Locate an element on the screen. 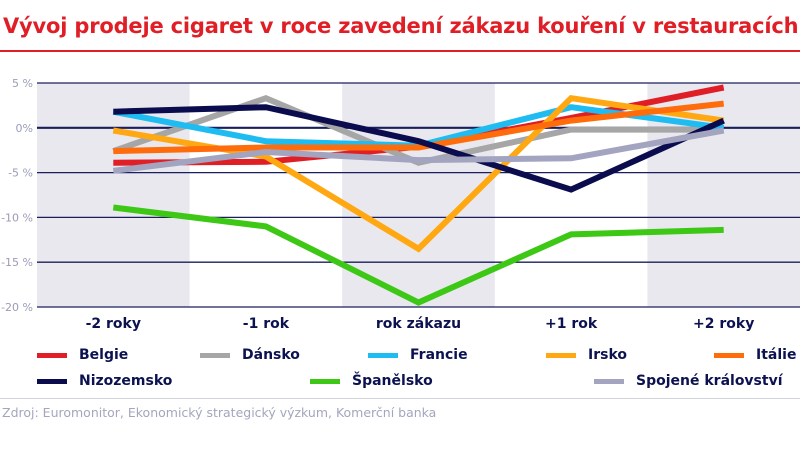 Image resolution: width=800 pixels, height=449 pixels. series-line-spojené-království is located at coordinates (418, 150).